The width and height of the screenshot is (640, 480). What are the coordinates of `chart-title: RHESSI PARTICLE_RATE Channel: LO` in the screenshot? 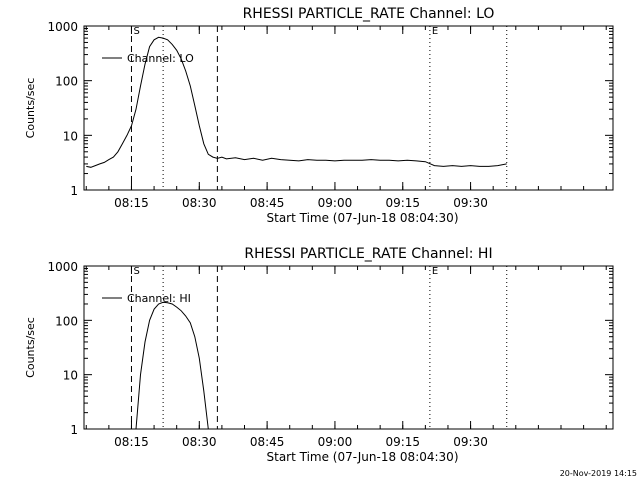 It's located at (369, 14).